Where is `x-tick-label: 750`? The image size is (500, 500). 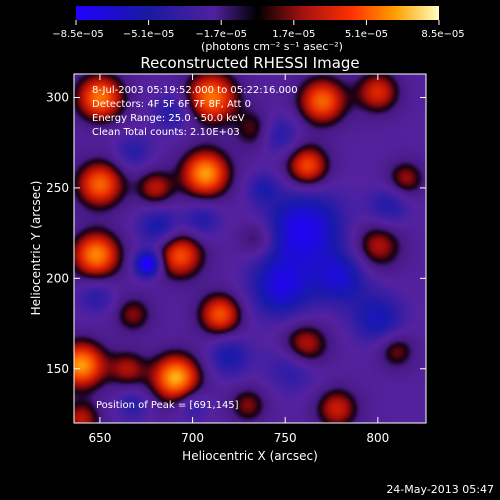
x-tick-label: 750 is located at coordinates (285, 438).